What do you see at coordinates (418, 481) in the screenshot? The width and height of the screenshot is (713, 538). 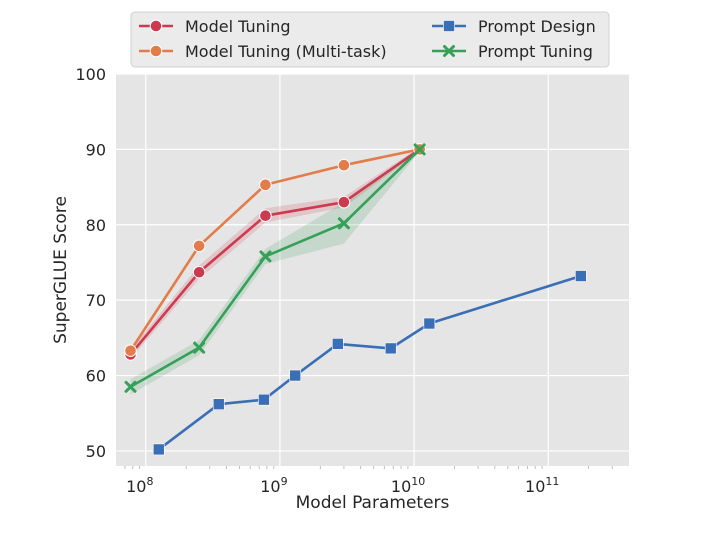 I see `x-tick-exponent-2: 10` at bounding box center [418, 481].